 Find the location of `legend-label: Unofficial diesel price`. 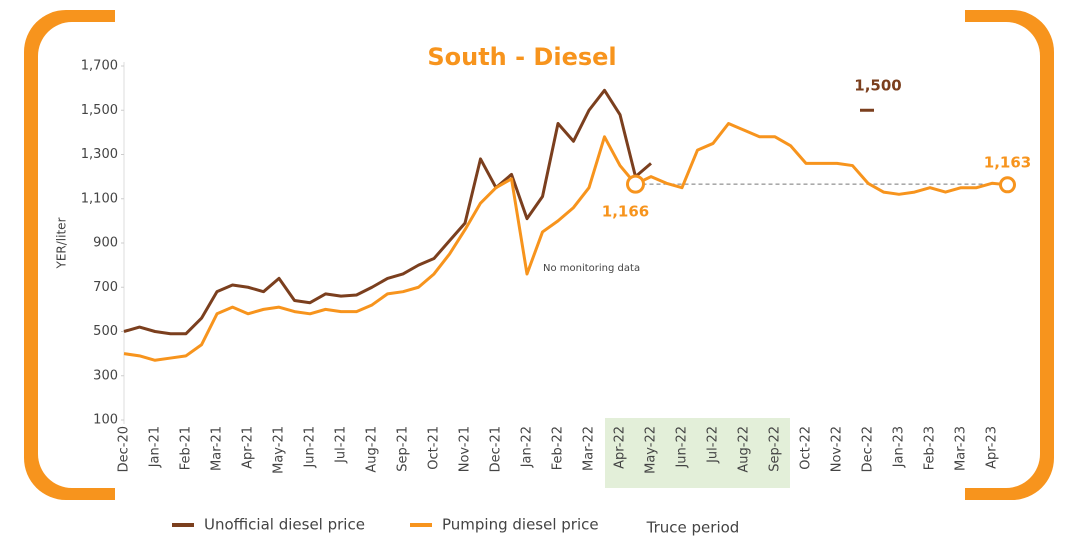

legend-label: Unofficial diesel price is located at coordinates (284, 525).